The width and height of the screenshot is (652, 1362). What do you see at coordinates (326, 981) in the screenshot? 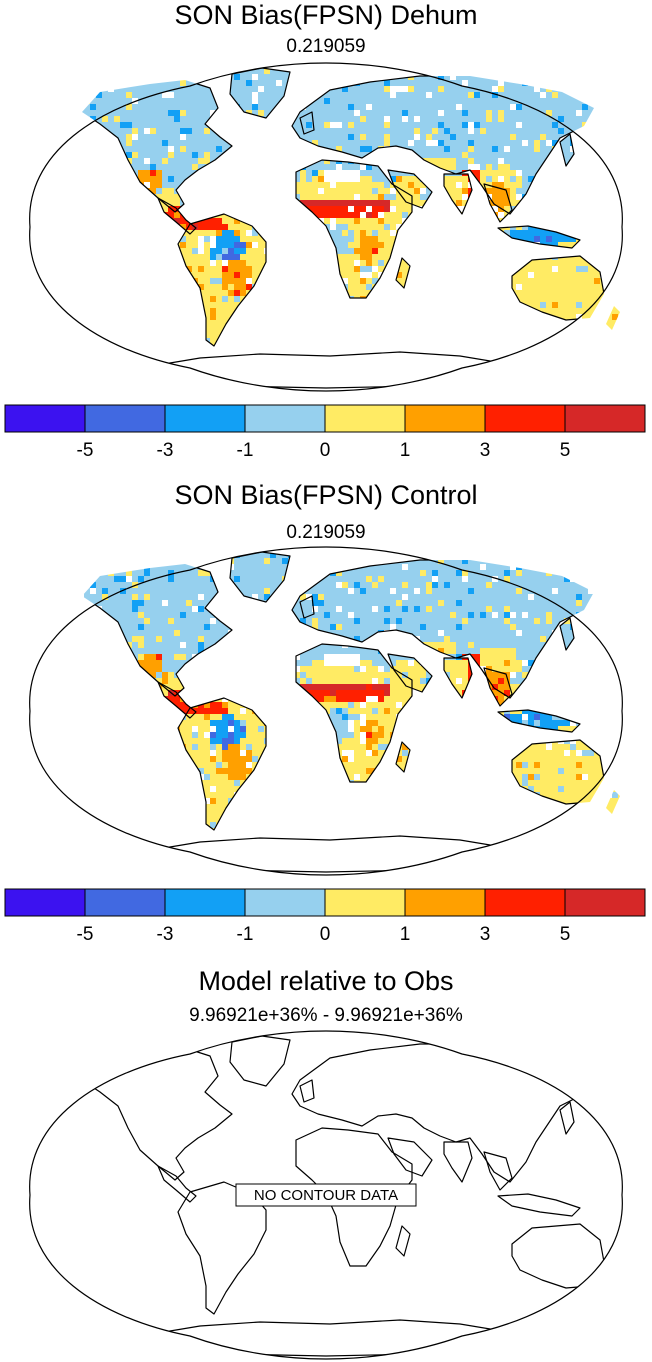
I see `panel-3-title: Model relative to Obs` at bounding box center [326, 981].